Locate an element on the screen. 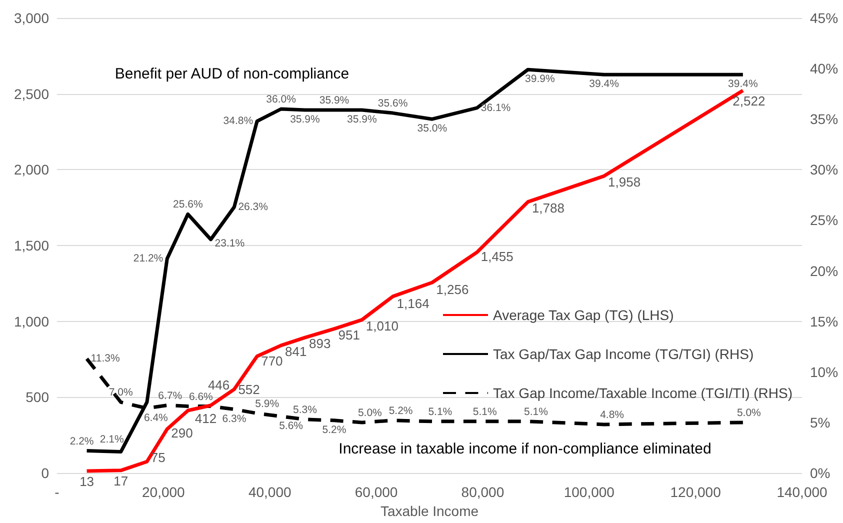 The image size is (843, 523). legend-label: Tax Gap Income/Taxable Income (TGI/TI) (RHS) is located at coordinates (643, 393).